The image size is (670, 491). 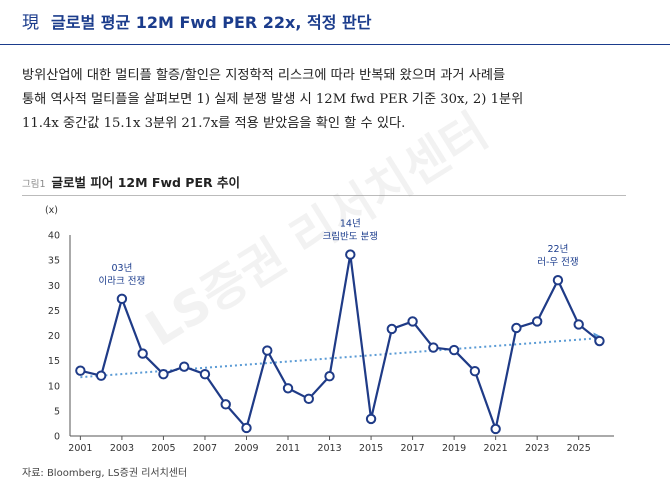 What do you see at coordinates (54, 236) in the screenshot?
I see `y-tick-label: 40` at bounding box center [54, 236].